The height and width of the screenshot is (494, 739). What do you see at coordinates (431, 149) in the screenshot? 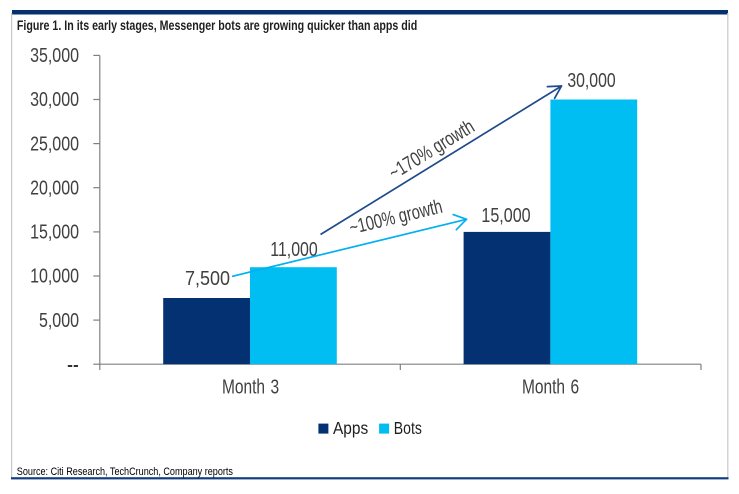
I see `svg-text: ~170% growth` at bounding box center [431, 149].